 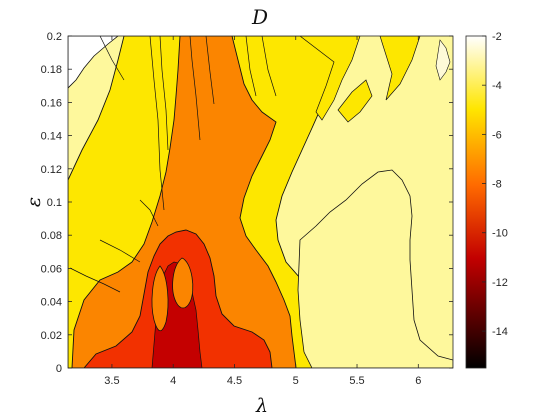 What do you see at coordinates (51, 137) in the screenshot?
I see `y-tick-label: 0.14` at bounding box center [51, 137].